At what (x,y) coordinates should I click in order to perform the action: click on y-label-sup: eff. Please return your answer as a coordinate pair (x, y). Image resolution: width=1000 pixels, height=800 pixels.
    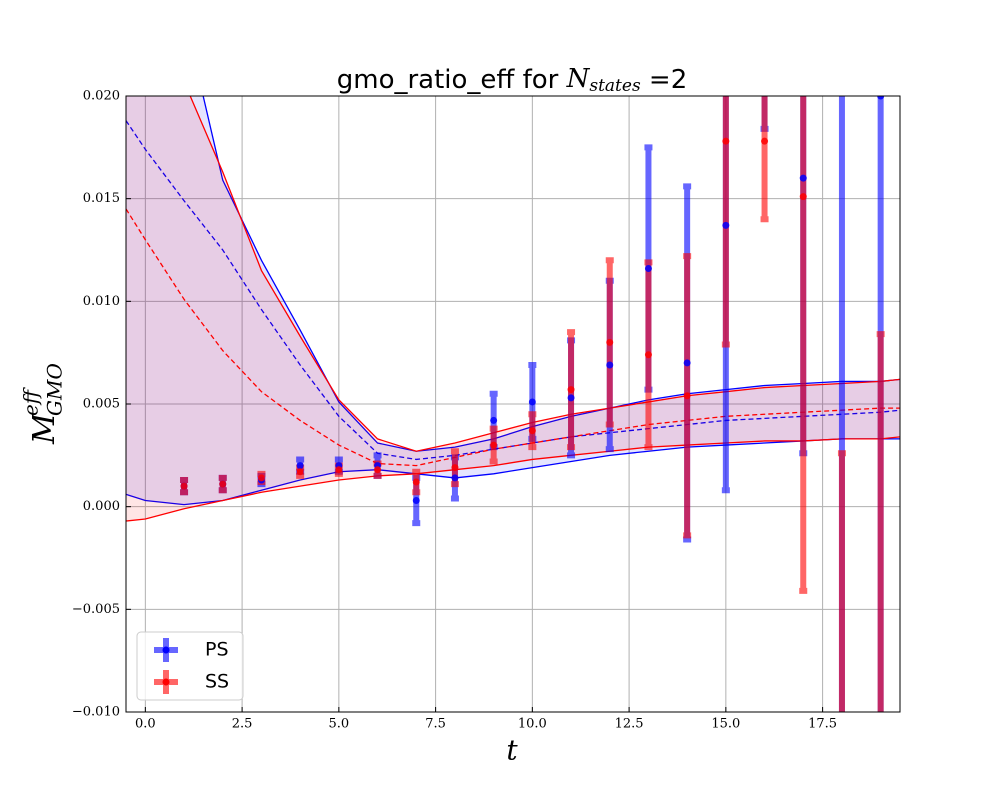
    Looking at the image, I should click on (31, 401).